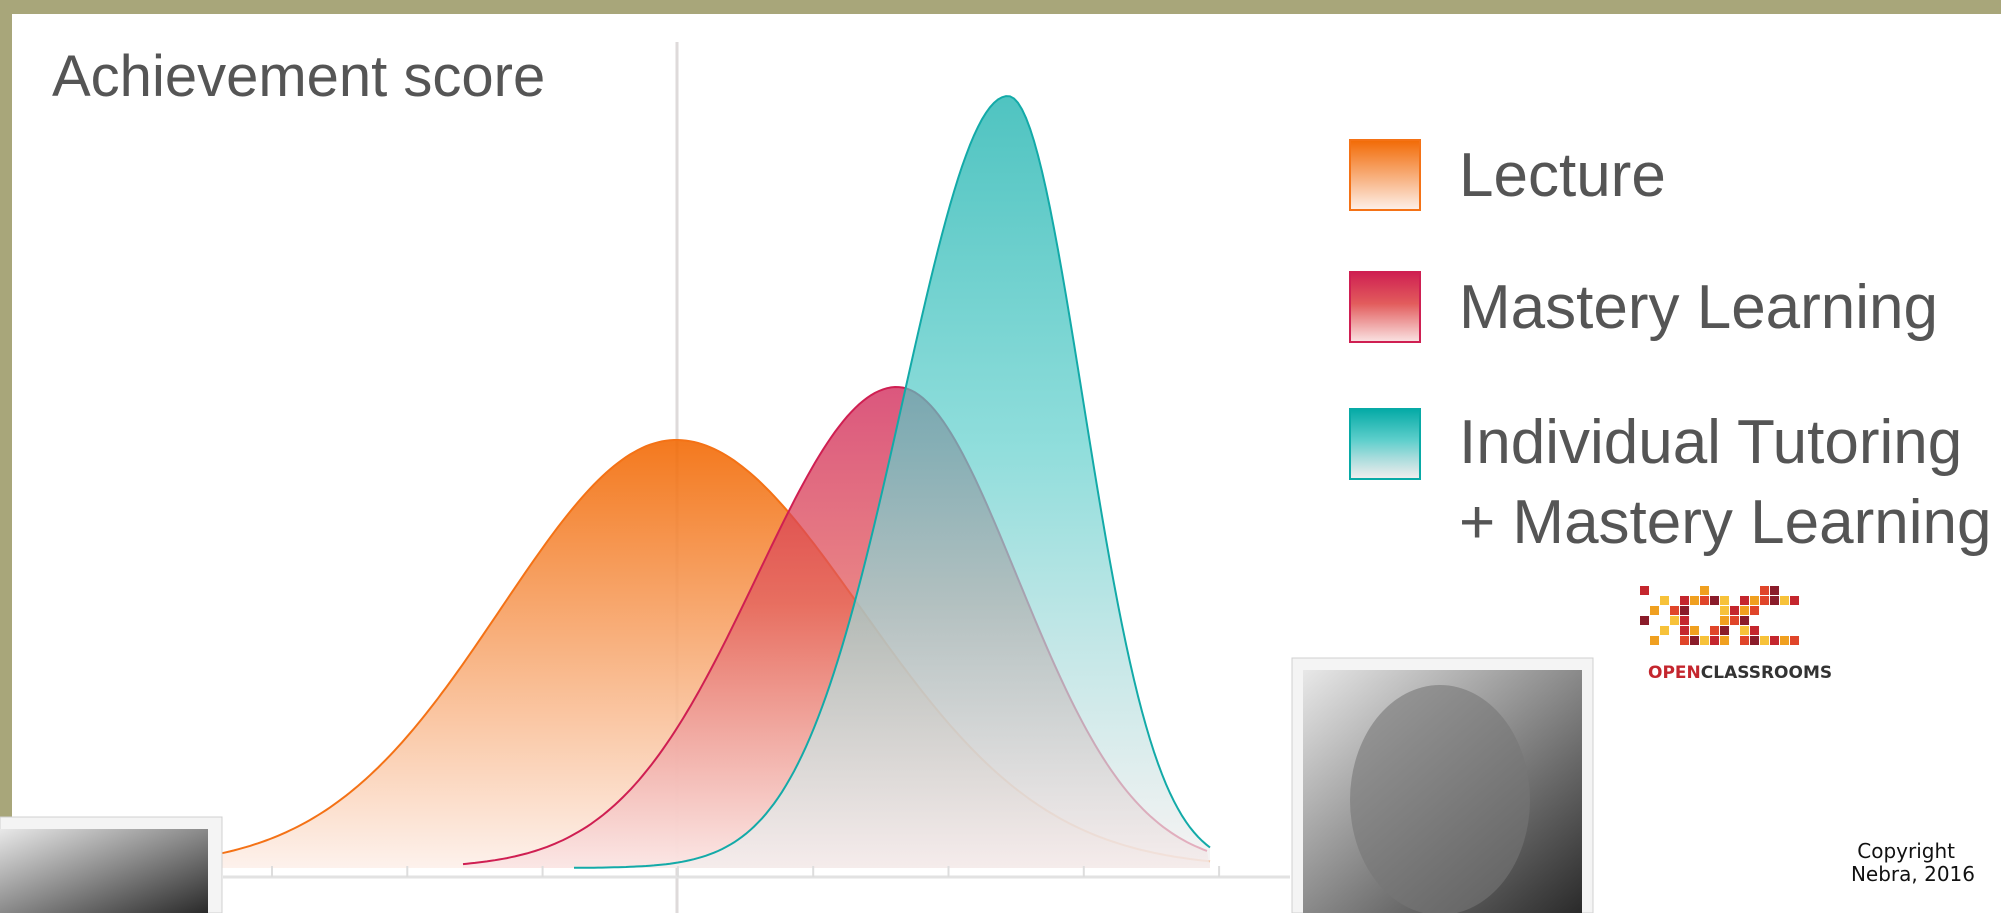 The image size is (2001, 913). I want to click on photo-left, so click(111, 864).